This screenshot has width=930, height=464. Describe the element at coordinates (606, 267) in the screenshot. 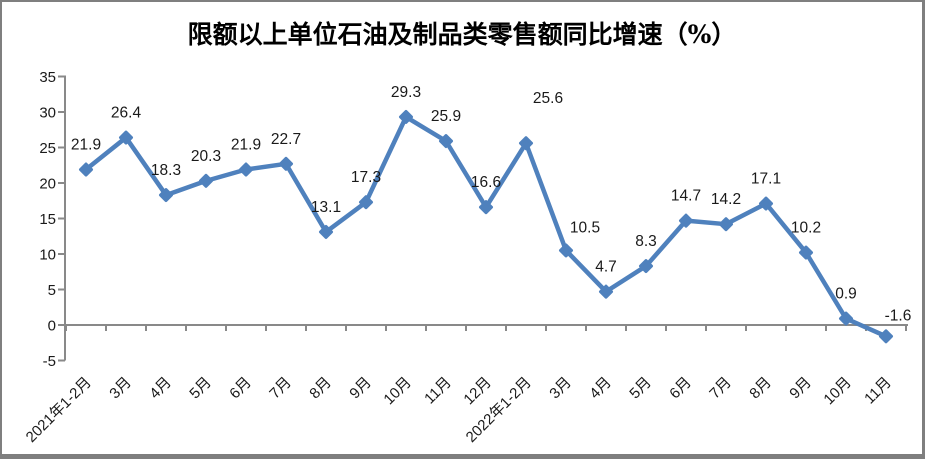

I see `data-point-label: 4.7` at that location.